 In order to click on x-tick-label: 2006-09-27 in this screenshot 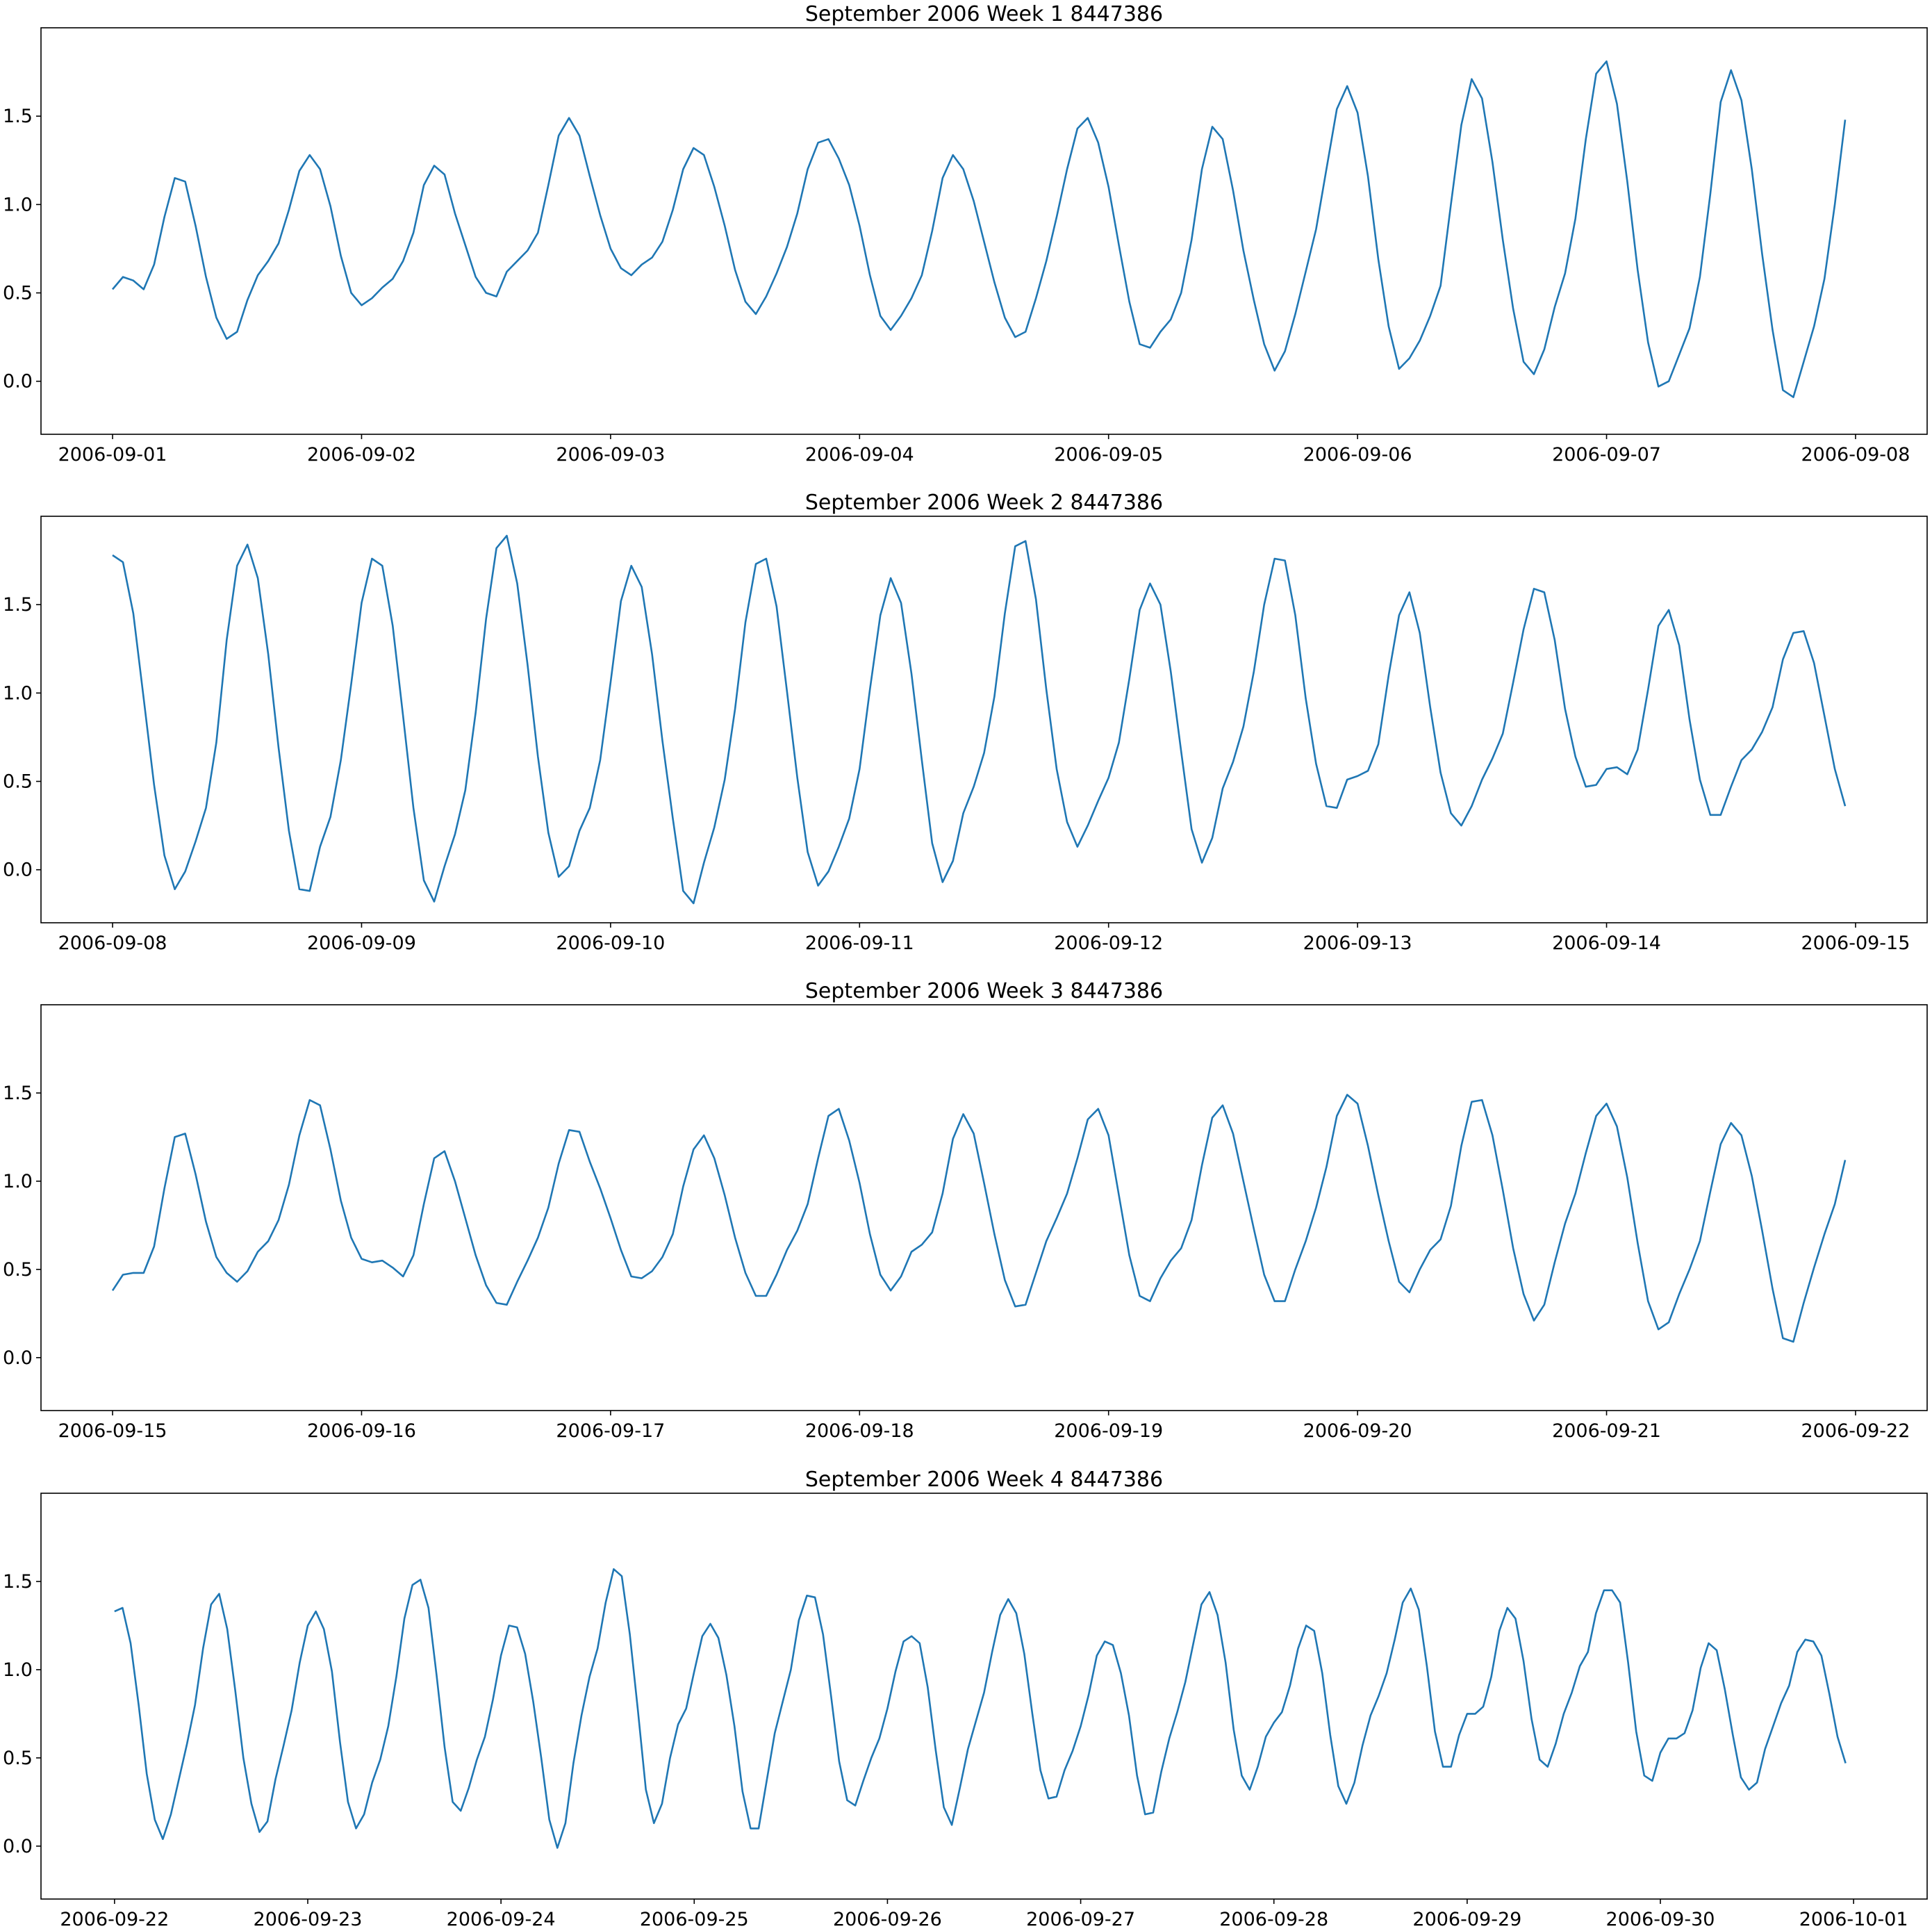, I will do `click(1080, 1919)`.